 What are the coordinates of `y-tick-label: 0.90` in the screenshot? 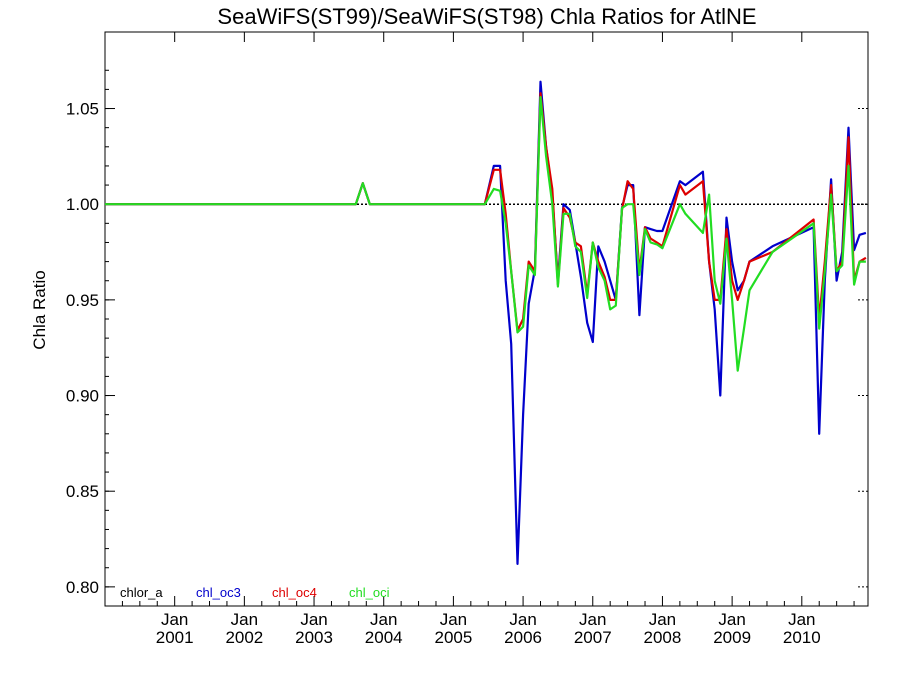 It's located at (82, 396).